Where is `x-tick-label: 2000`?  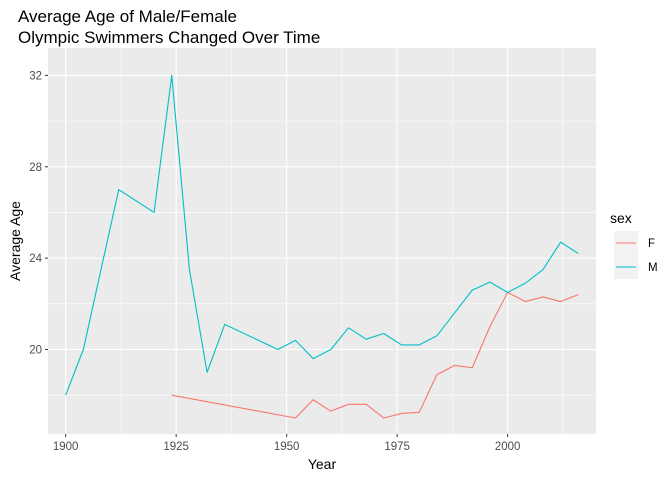
x-tick-label: 2000 is located at coordinates (508, 447).